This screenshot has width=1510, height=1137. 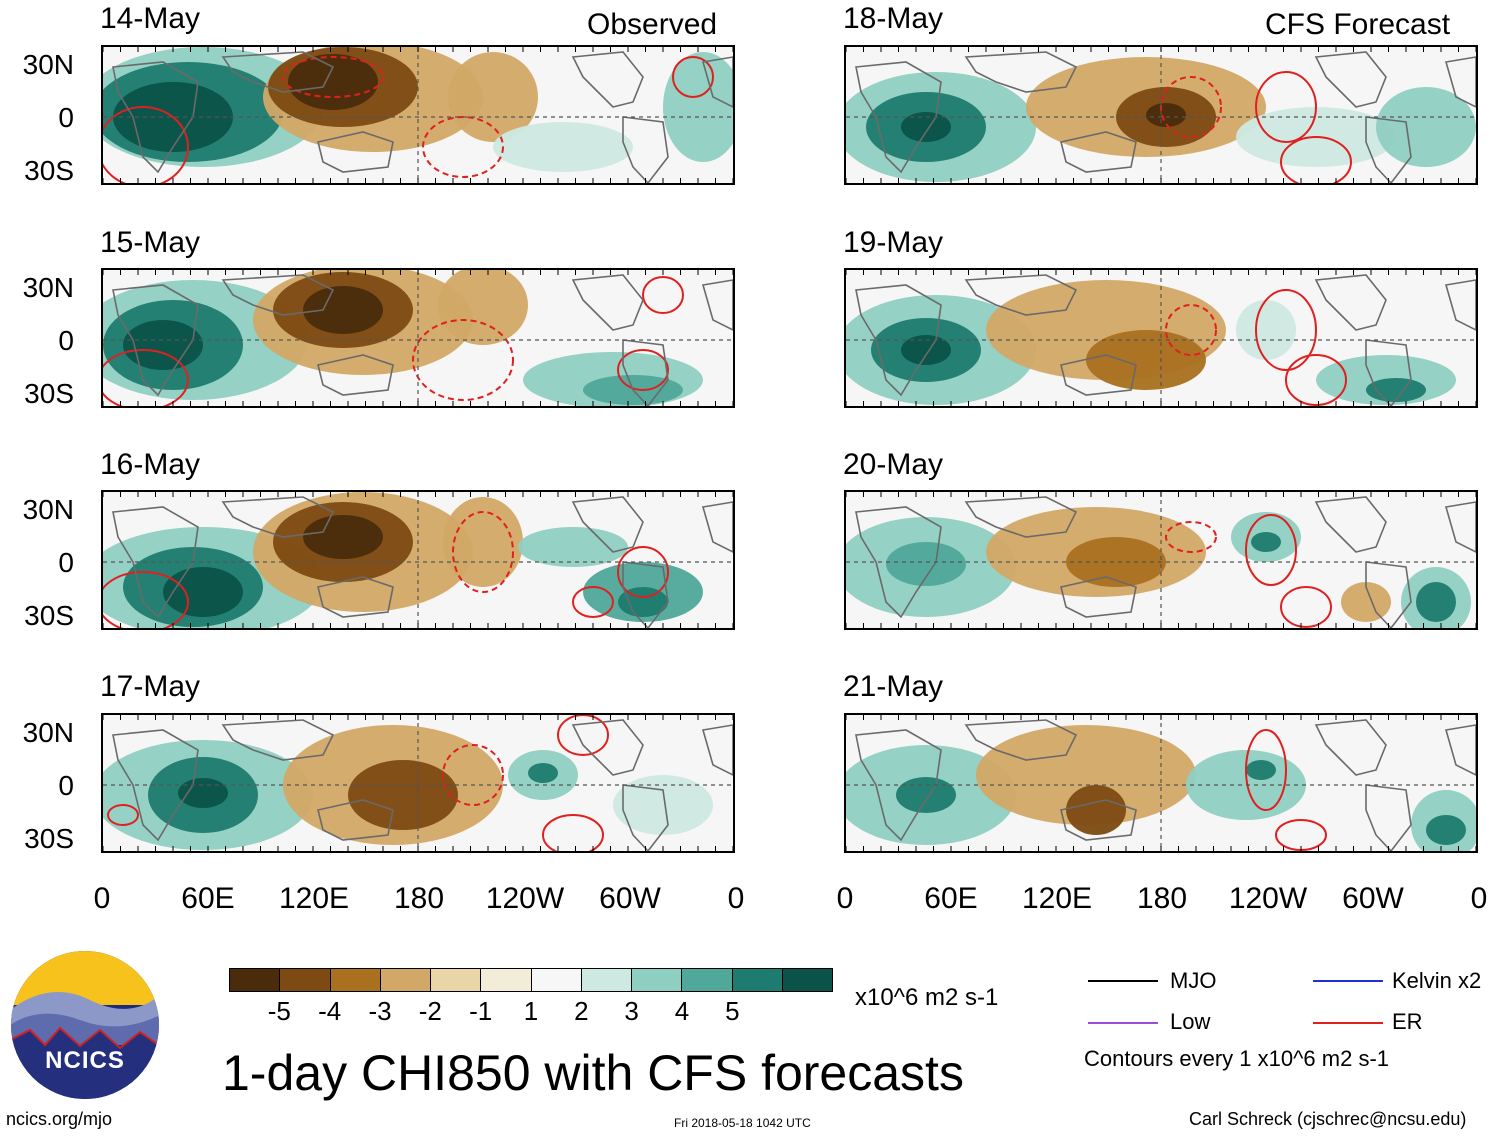 What do you see at coordinates (59, 1119) in the screenshot?
I see `footer-url: ncics.org/mjo` at bounding box center [59, 1119].